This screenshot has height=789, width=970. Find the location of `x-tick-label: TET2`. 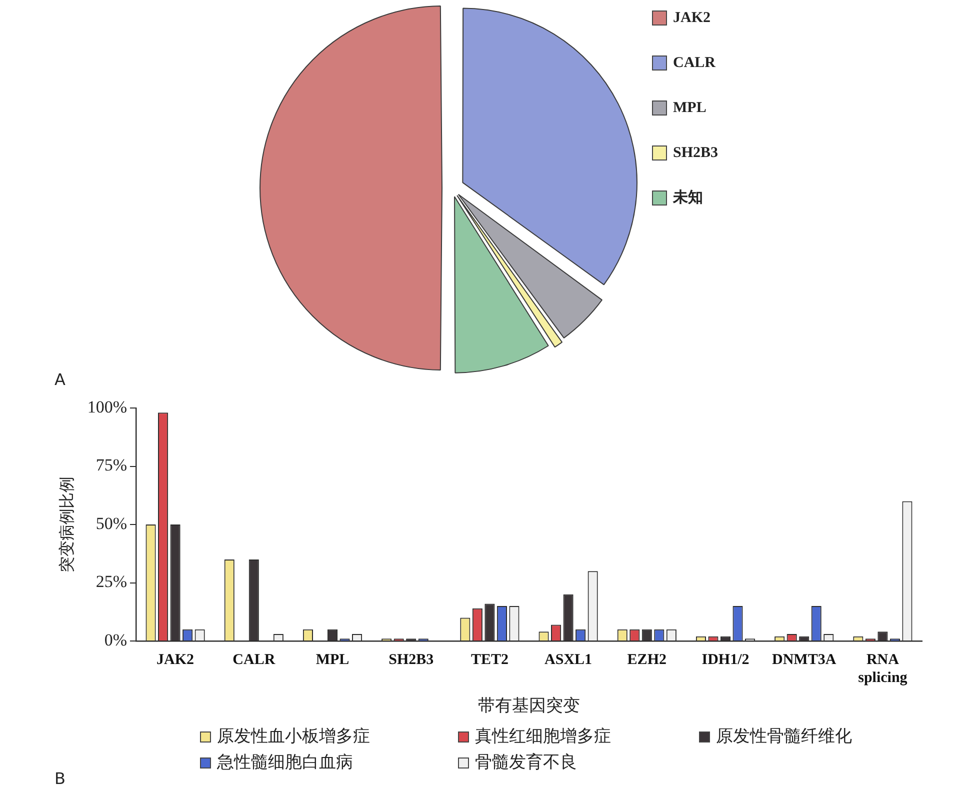

x-tick-label: TET2 is located at coordinates (489, 660).